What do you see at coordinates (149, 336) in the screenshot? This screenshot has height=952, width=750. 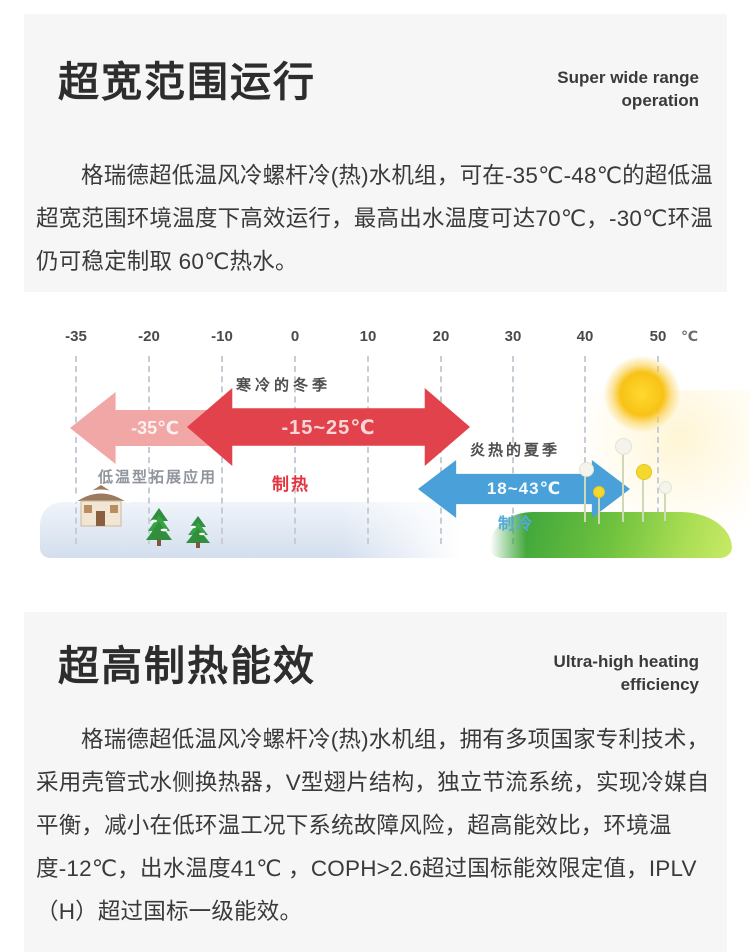 I see `axis-tick: -20` at bounding box center [149, 336].